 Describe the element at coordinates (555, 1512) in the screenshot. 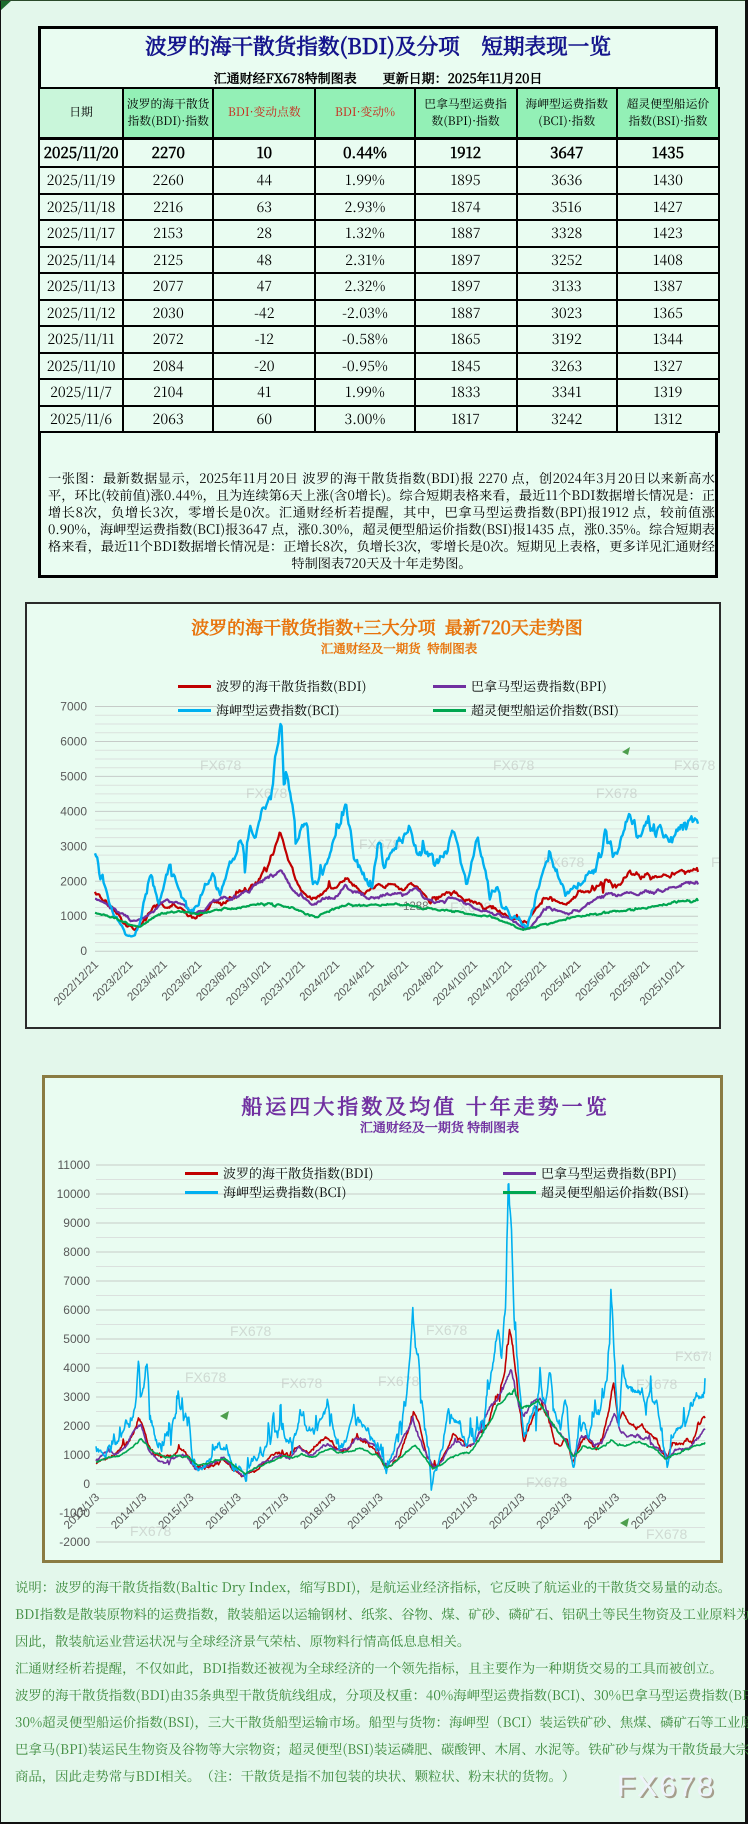

I see `svg-text: 2023/1/3` at that location.